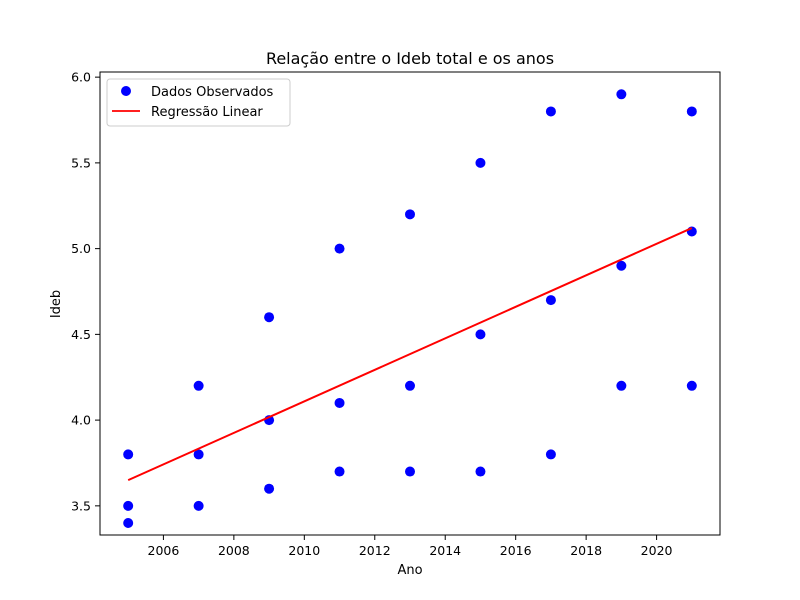 The height and width of the screenshot is (600, 800). Describe the element at coordinates (81, 420) in the screenshot. I see `y-tick-label: 4.0` at that location.